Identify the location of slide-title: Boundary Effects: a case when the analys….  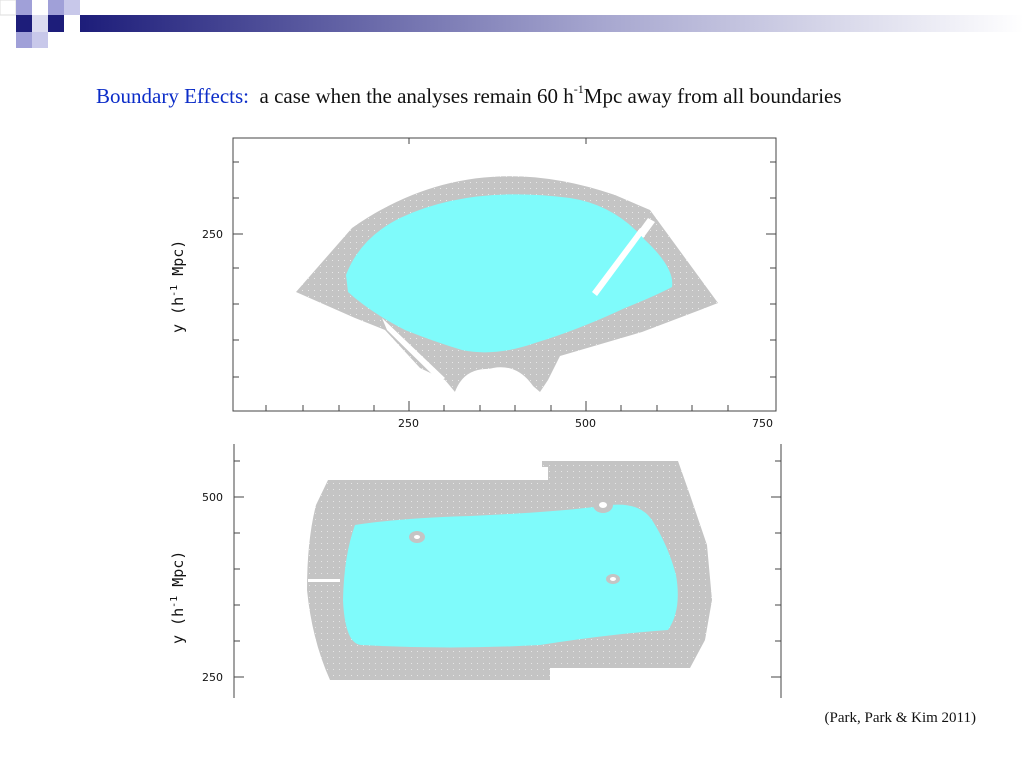
(469, 95).